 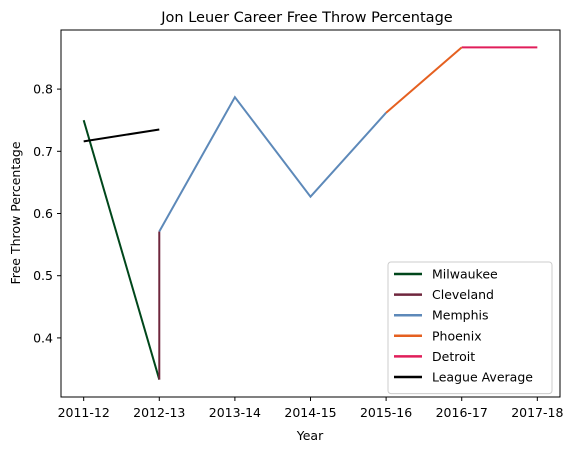 What do you see at coordinates (43, 89) in the screenshot?
I see `y-tick-label: 0.8` at bounding box center [43, 89].